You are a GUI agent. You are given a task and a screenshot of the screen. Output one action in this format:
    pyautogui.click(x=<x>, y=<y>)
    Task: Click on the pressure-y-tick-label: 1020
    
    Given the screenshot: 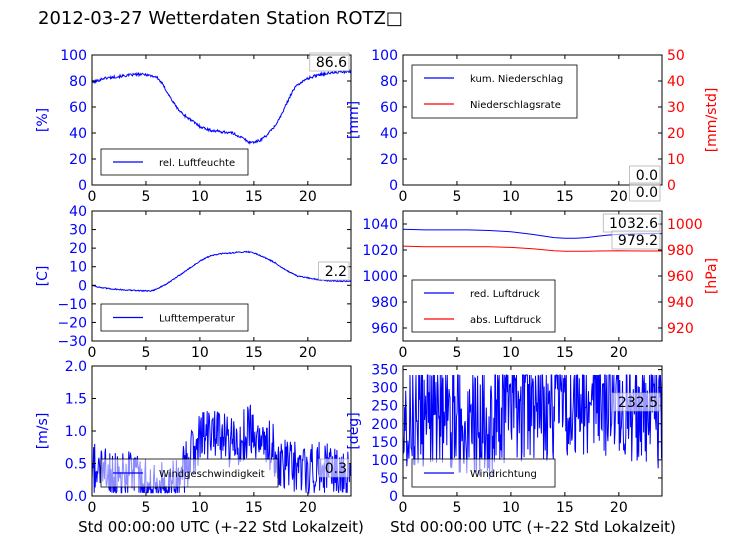 What is the action you would take?
    pyautogui.click(x=380, y=251)
    